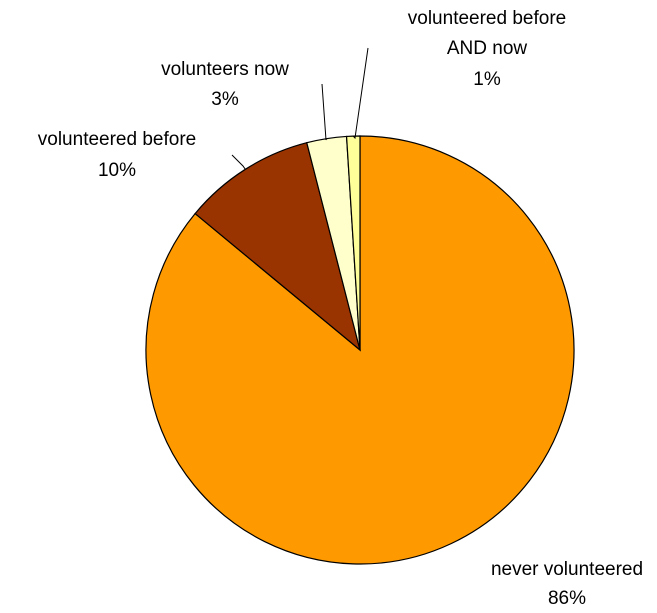  Describe the element at coordinates (353, 243) in the screenshot. I see `pie-slice-volunteered-before-and-now` at that location.